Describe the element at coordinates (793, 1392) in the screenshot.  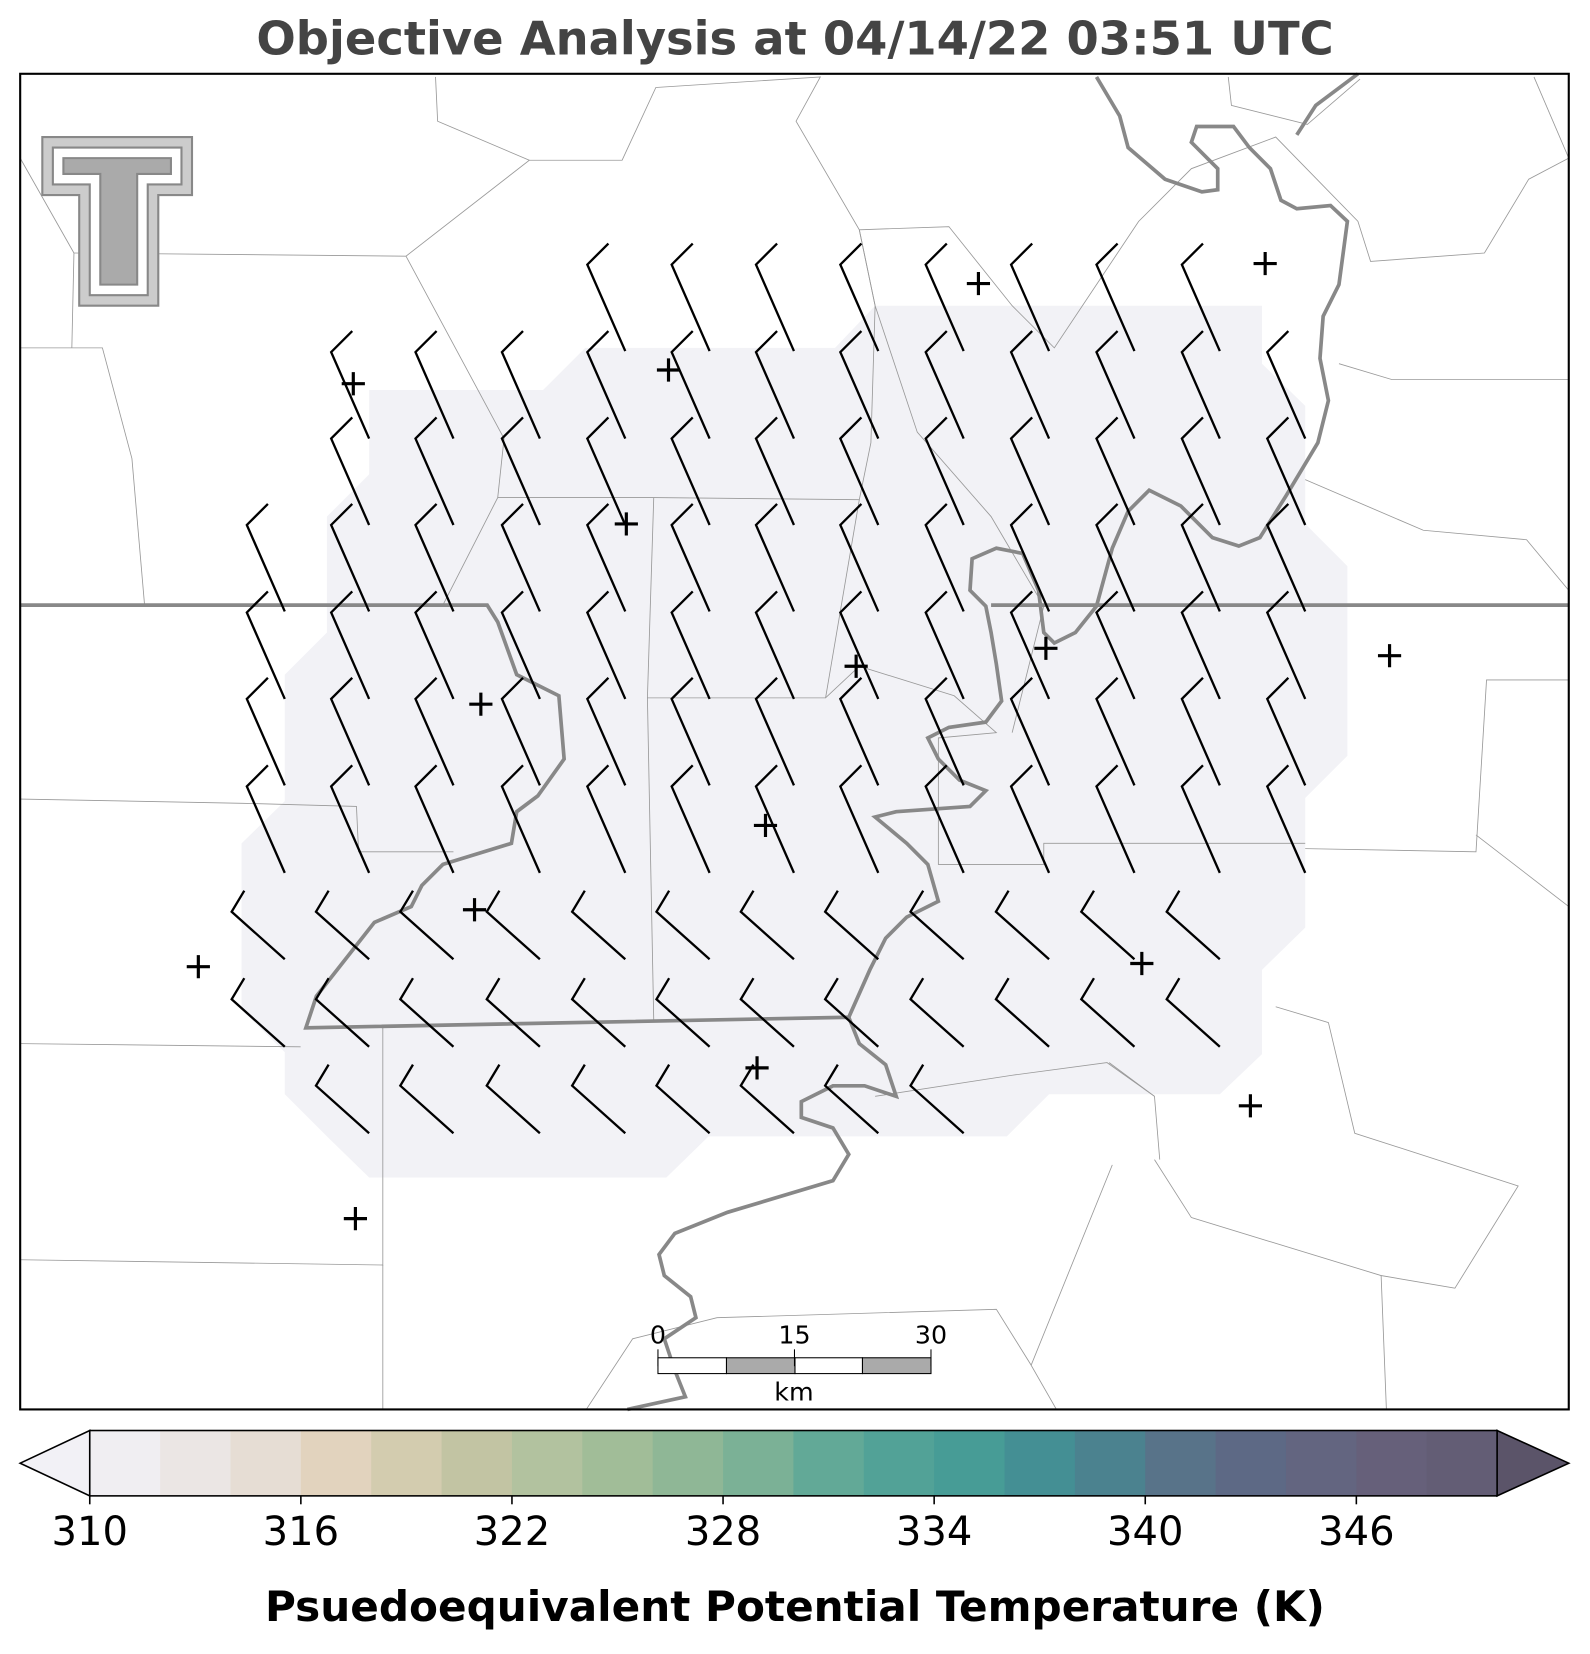
I see `scale-unit: km` at that location.